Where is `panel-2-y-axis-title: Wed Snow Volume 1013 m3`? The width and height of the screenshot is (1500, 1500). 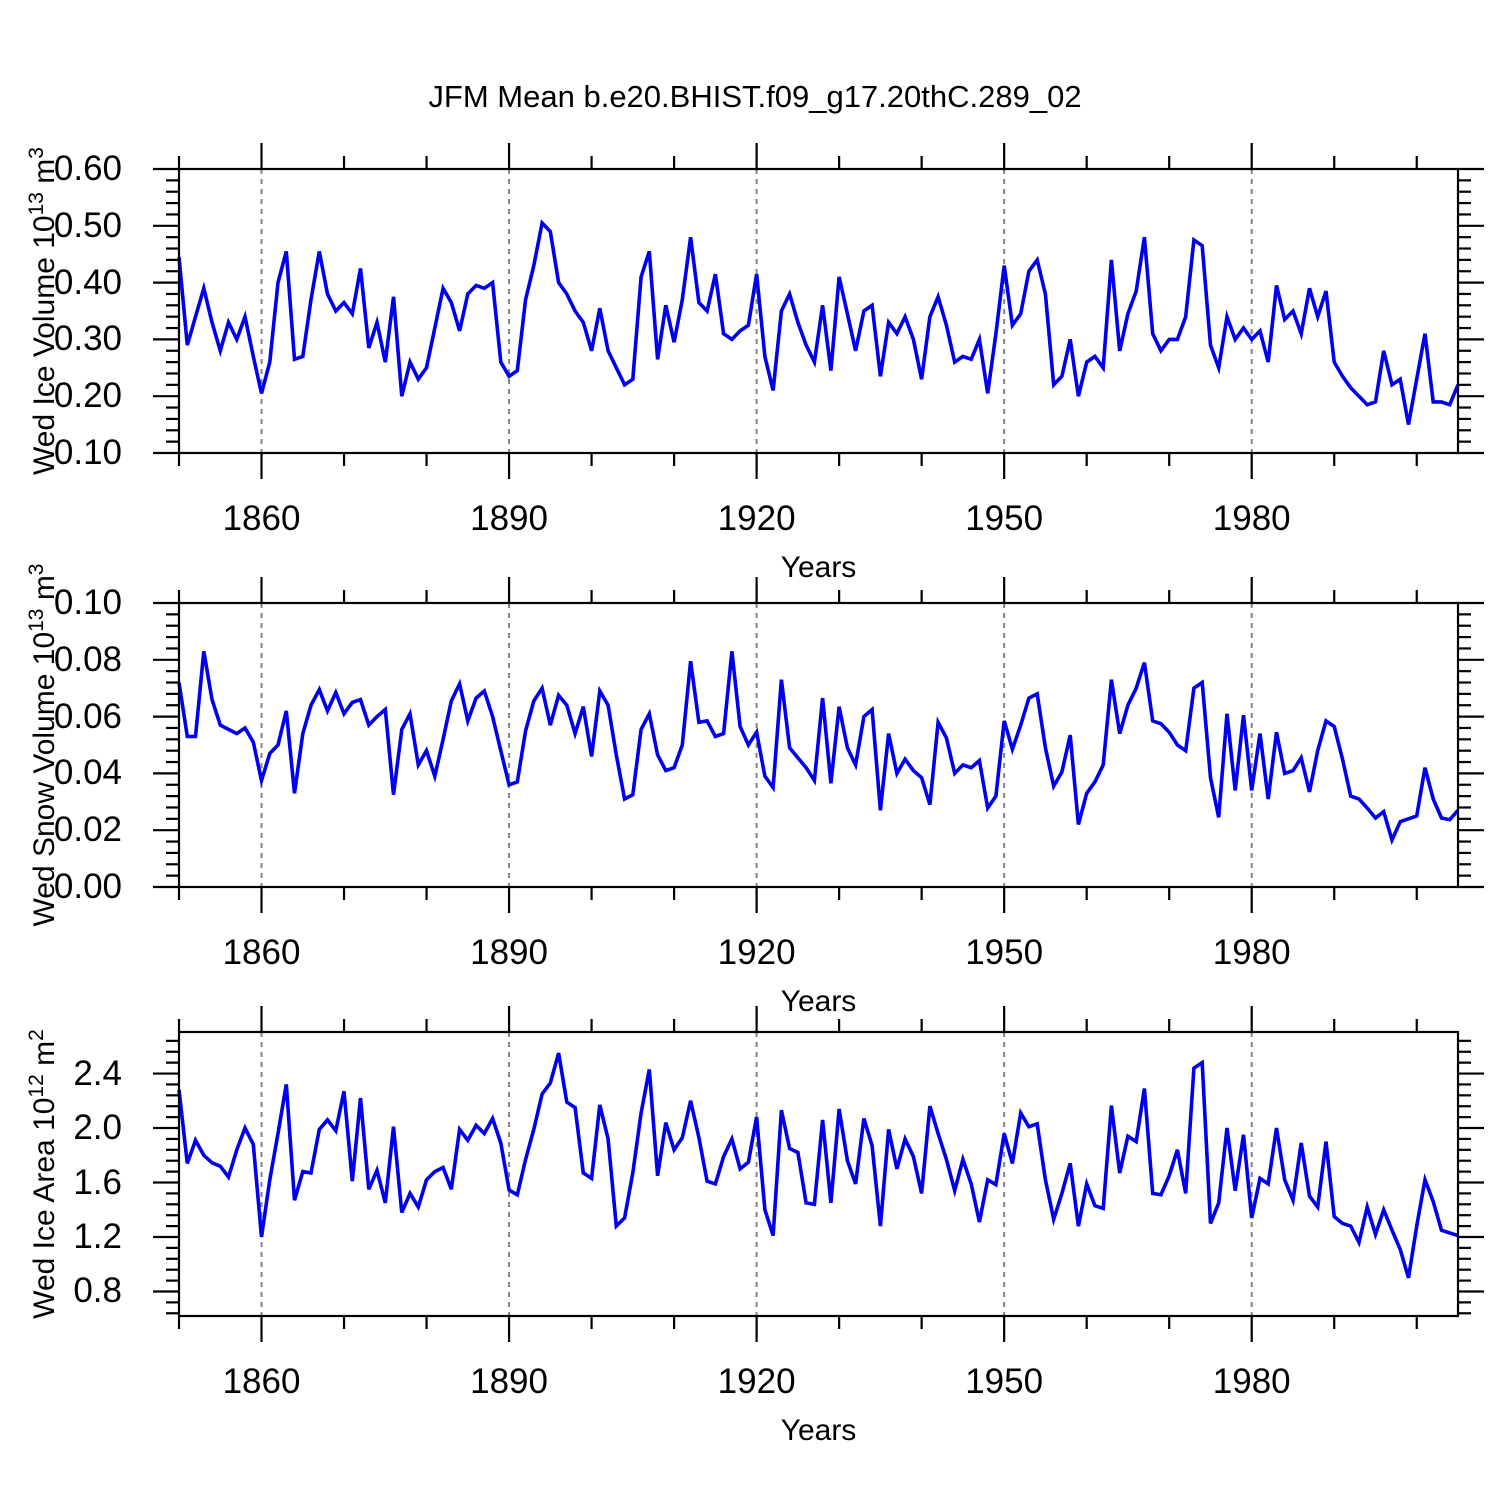
panel-2-y-axis-title: Wed Snow Volume 1013 m3 is located at coordinates (43, 745).